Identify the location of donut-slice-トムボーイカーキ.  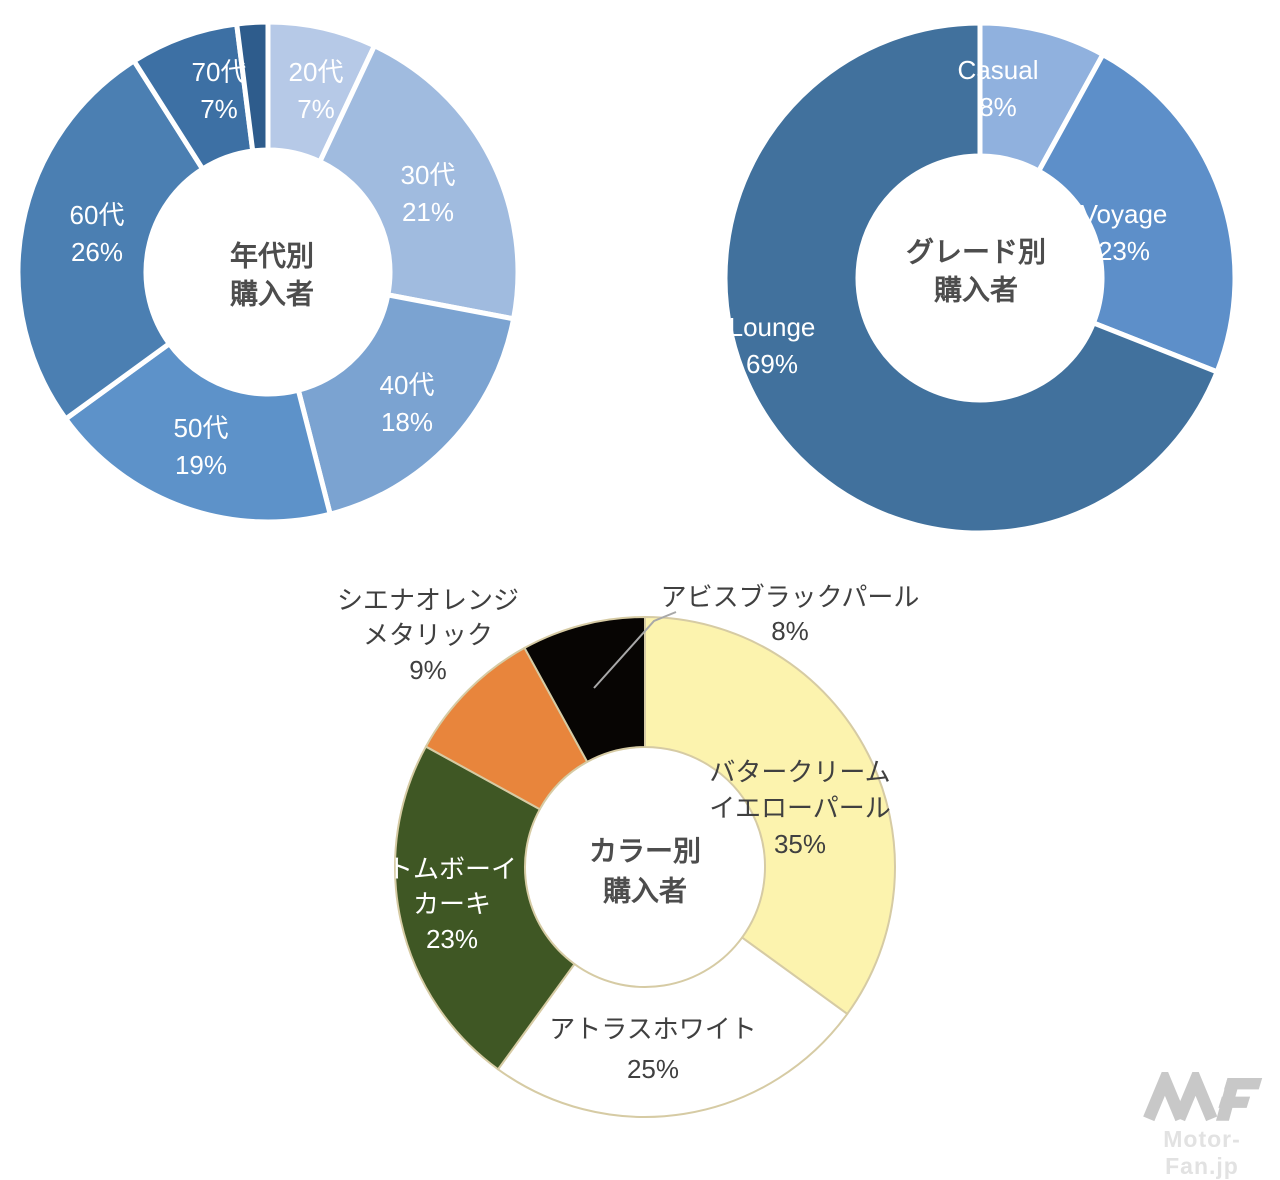
(485, 908).